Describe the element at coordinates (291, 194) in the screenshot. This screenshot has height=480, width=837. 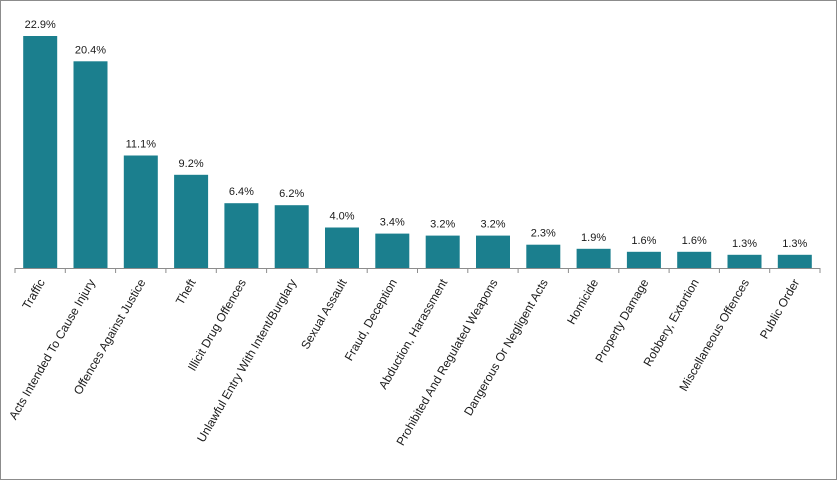
I see `data-label-5: 6.2%` at that location.